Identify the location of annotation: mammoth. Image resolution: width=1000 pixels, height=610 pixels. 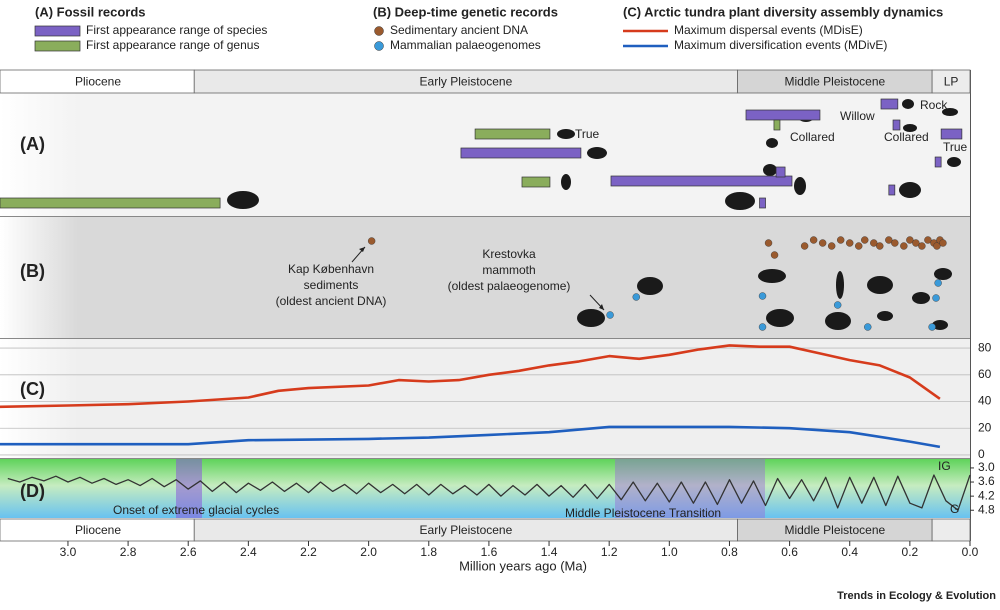
(508, 270).